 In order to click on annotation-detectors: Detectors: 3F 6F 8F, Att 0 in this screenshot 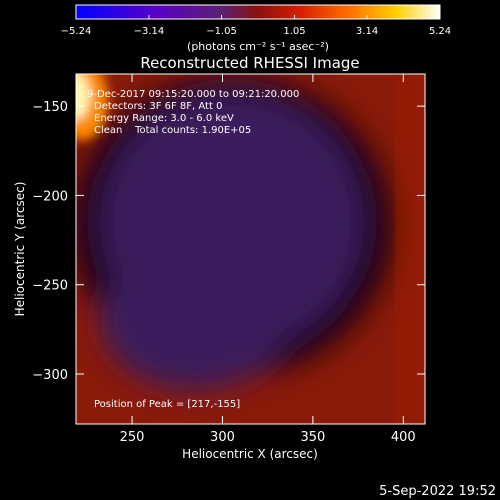, I will do `click(158, 106)`.